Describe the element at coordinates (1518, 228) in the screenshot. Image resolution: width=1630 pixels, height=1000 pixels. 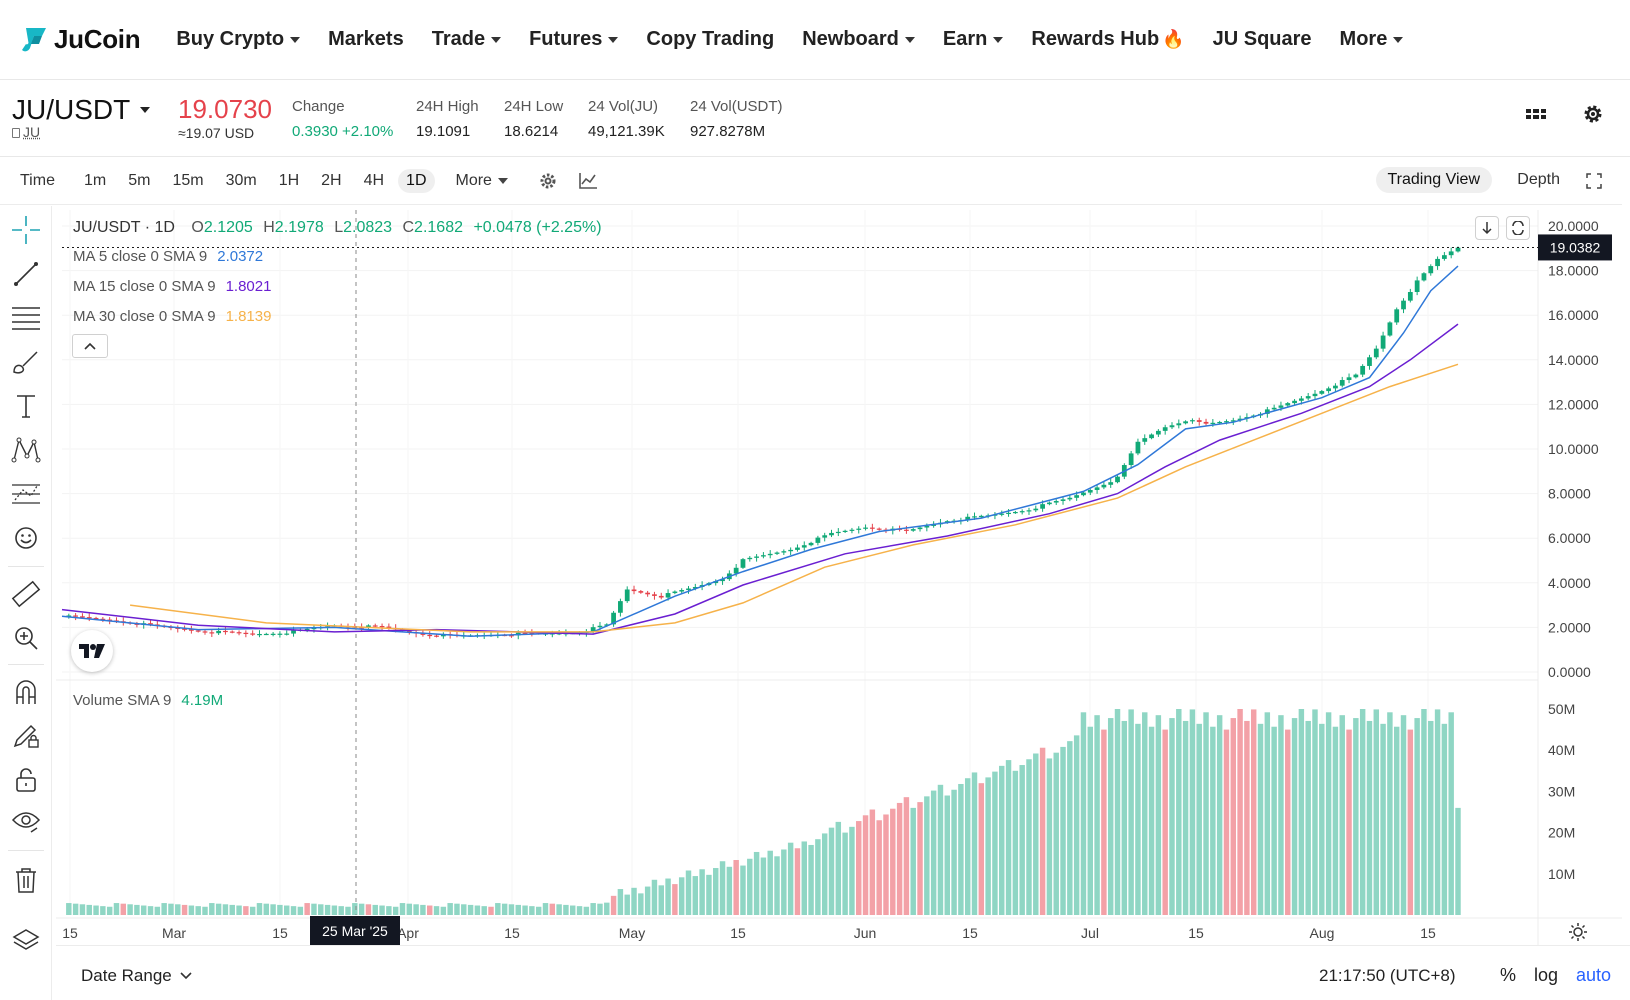
I see `reset-chart-icon` at that location.